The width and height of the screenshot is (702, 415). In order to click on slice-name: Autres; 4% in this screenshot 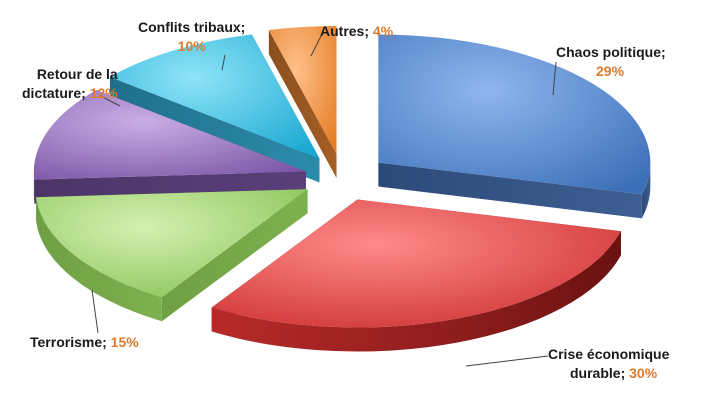, I will do `click(357, 31)`.